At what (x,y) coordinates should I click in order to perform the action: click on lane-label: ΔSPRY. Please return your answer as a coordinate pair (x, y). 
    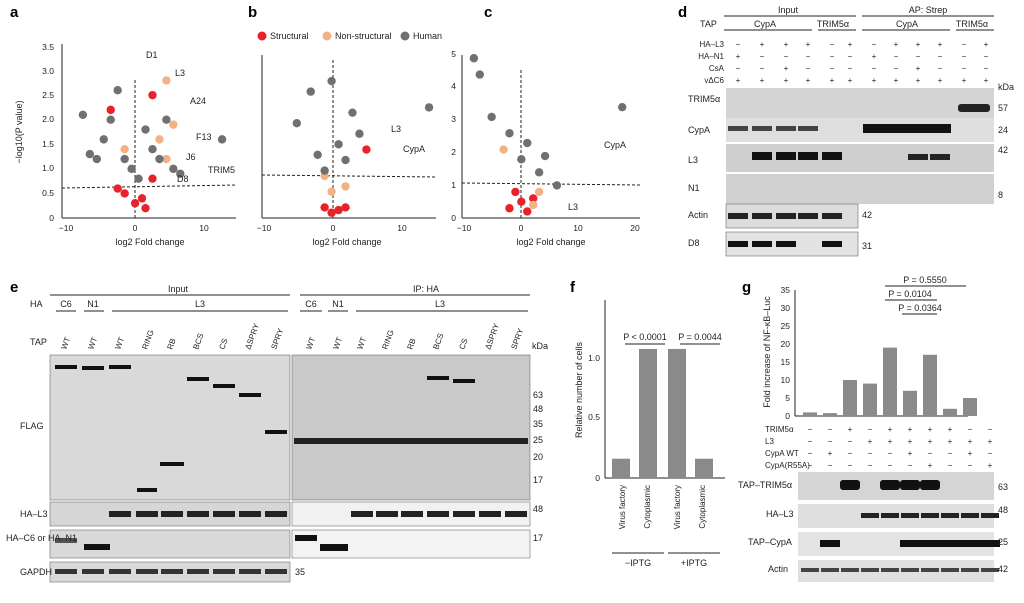
    Looking at the image, I should click on (492, 336).